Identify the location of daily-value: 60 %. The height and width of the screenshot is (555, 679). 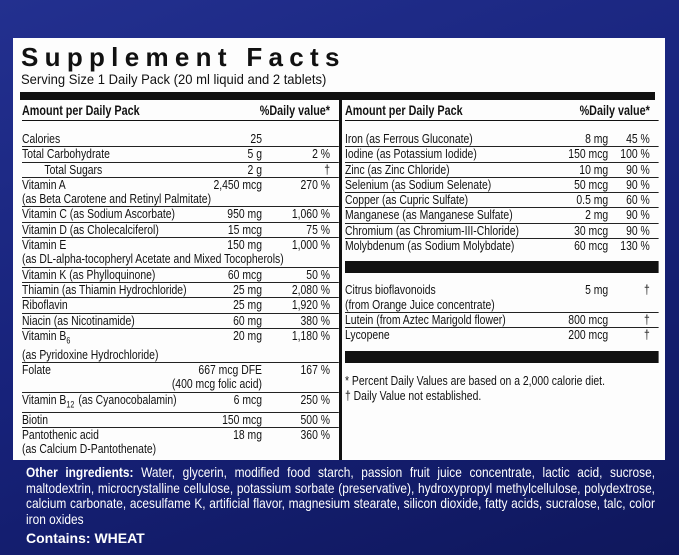
(638, 200).